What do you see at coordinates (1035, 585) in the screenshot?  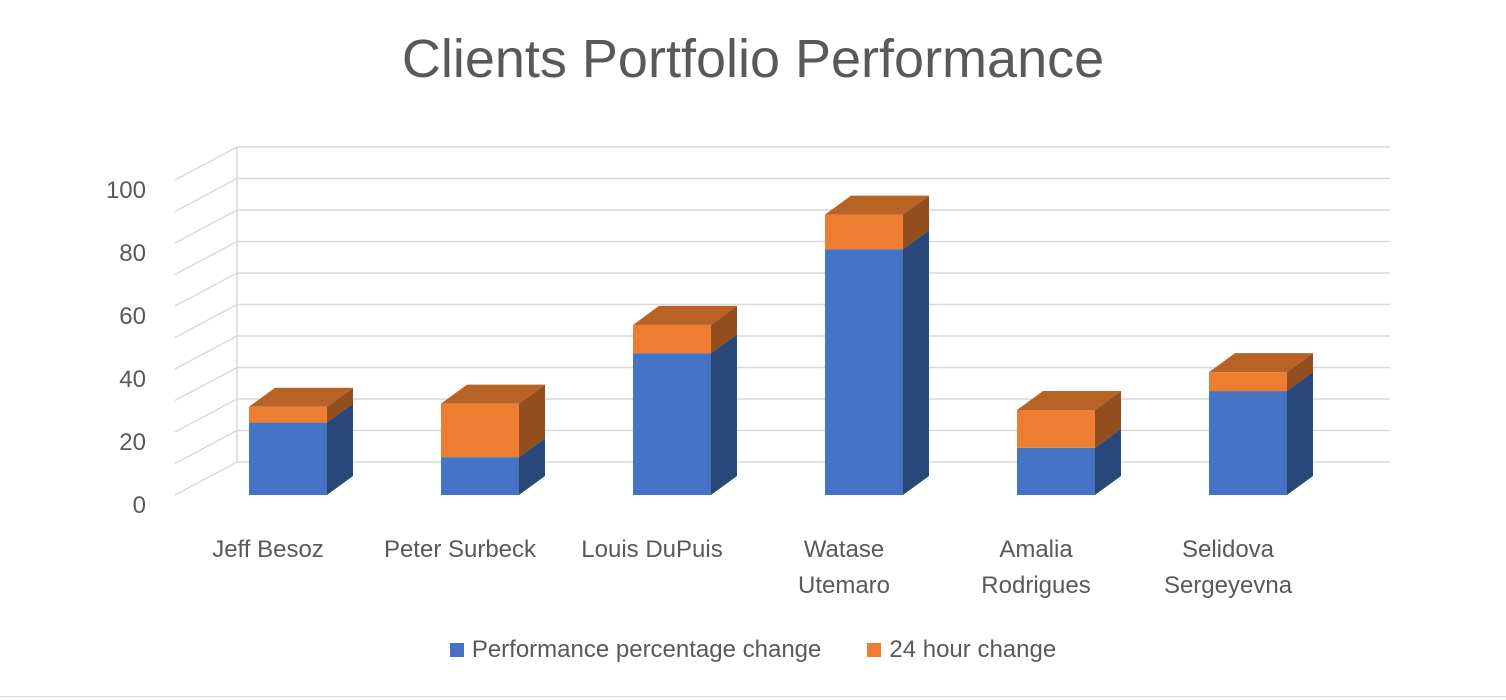 I see `x-tick-label: Rodrigues` at bounding box center [1035, 585].